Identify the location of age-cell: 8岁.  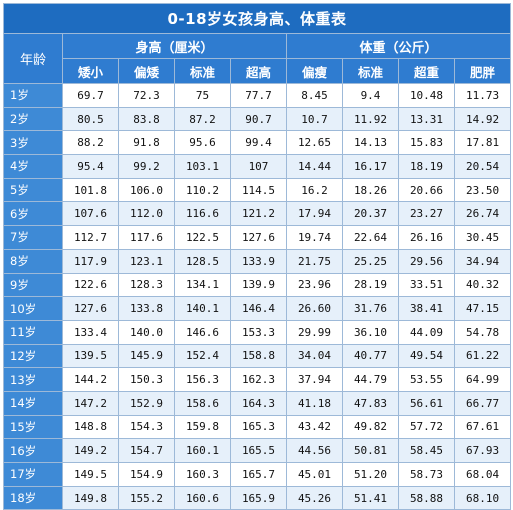
(33, 261).